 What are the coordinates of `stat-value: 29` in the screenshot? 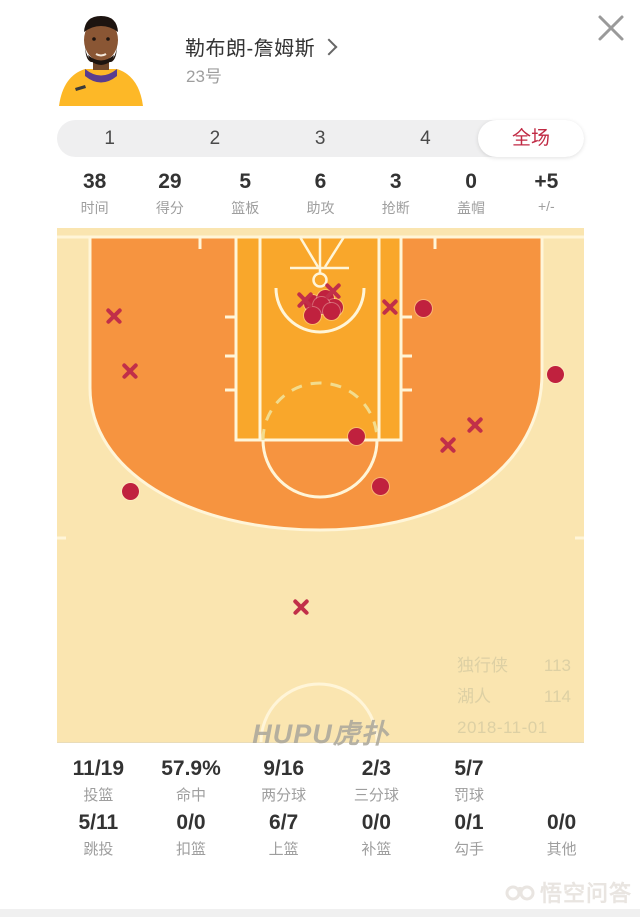 It's located at (170, 181).